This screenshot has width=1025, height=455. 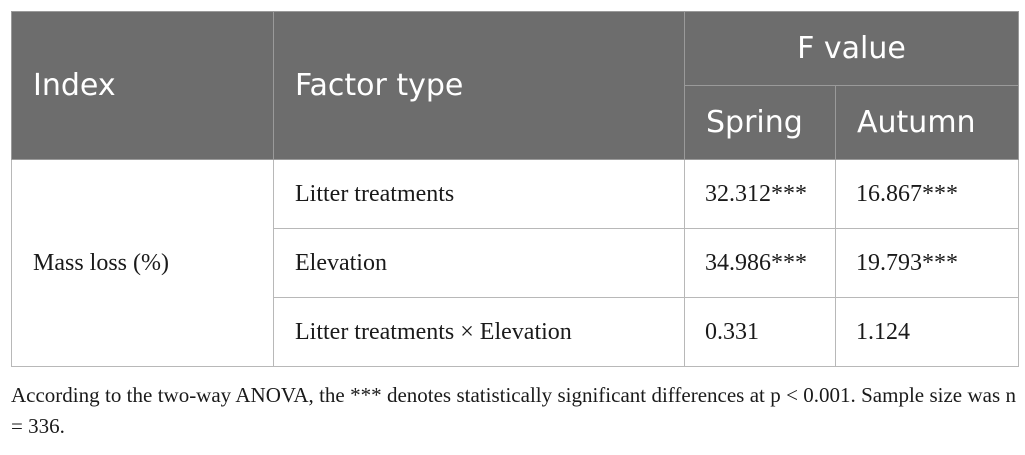 I want to click on autumn-value-cell: 16.867***, so click(x=927, y=194).